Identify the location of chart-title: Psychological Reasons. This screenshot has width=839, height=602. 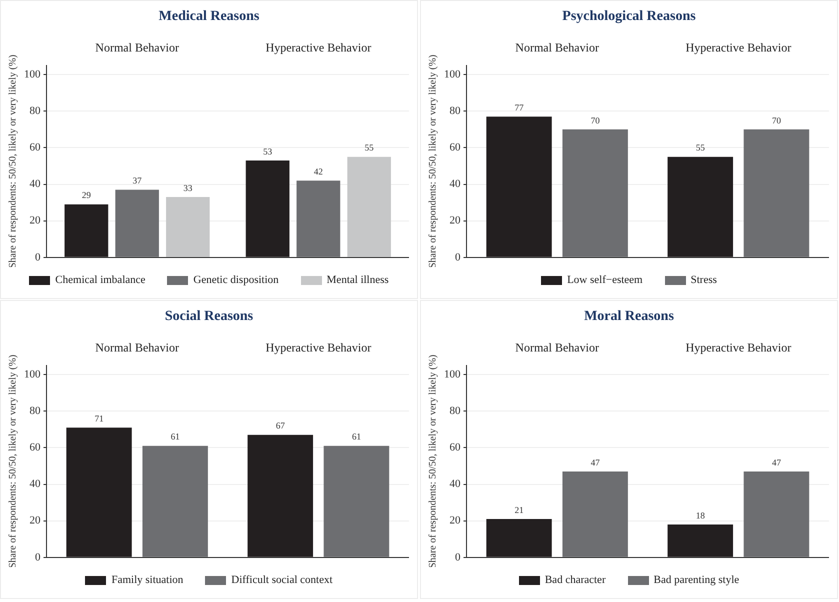
(629, 17).